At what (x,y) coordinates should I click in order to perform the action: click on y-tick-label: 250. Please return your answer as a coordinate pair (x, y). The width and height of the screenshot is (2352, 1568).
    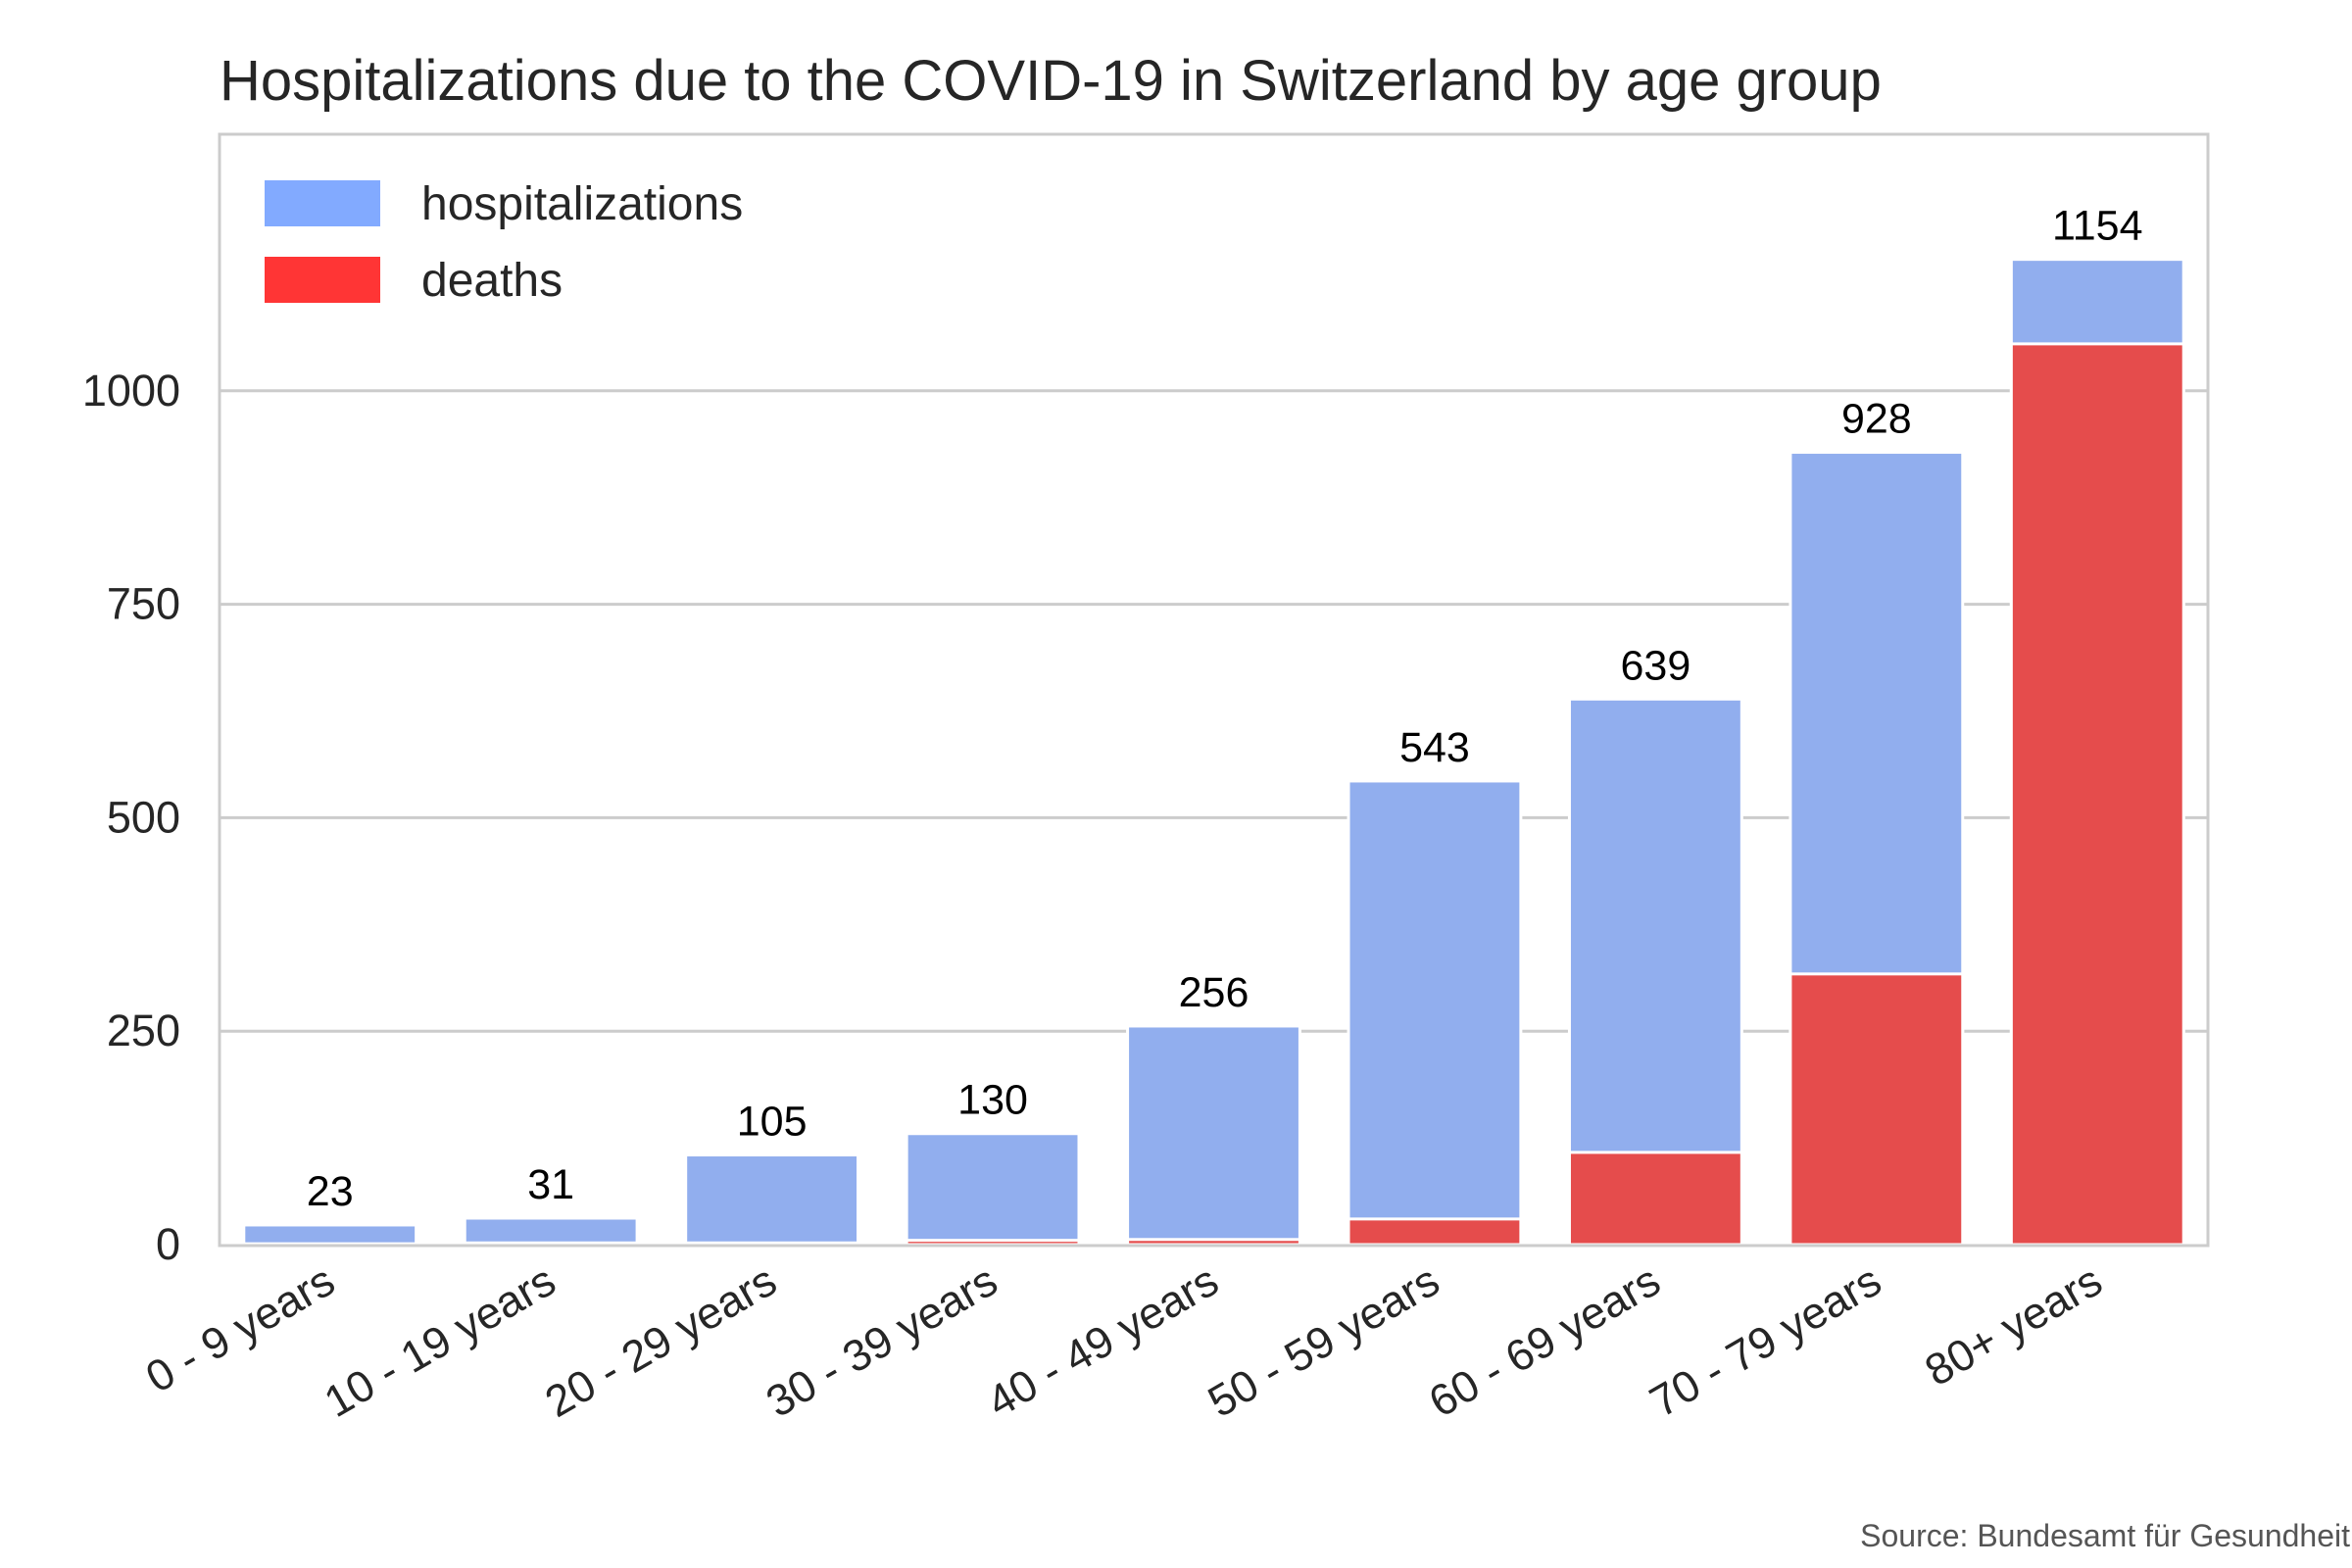
    Looking at the image, I should click on (143, 1030).